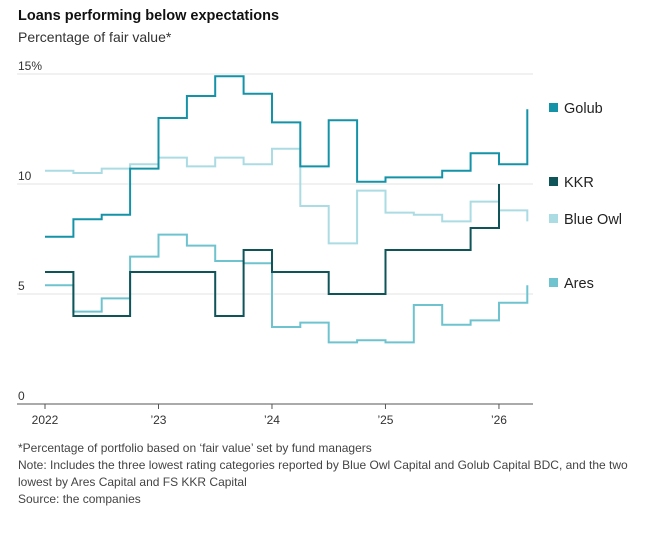 The image size is (665, 534). Describe the element at coordinates (553, 282) in the screenshot. I see `legend-swatch-ares` at that location.